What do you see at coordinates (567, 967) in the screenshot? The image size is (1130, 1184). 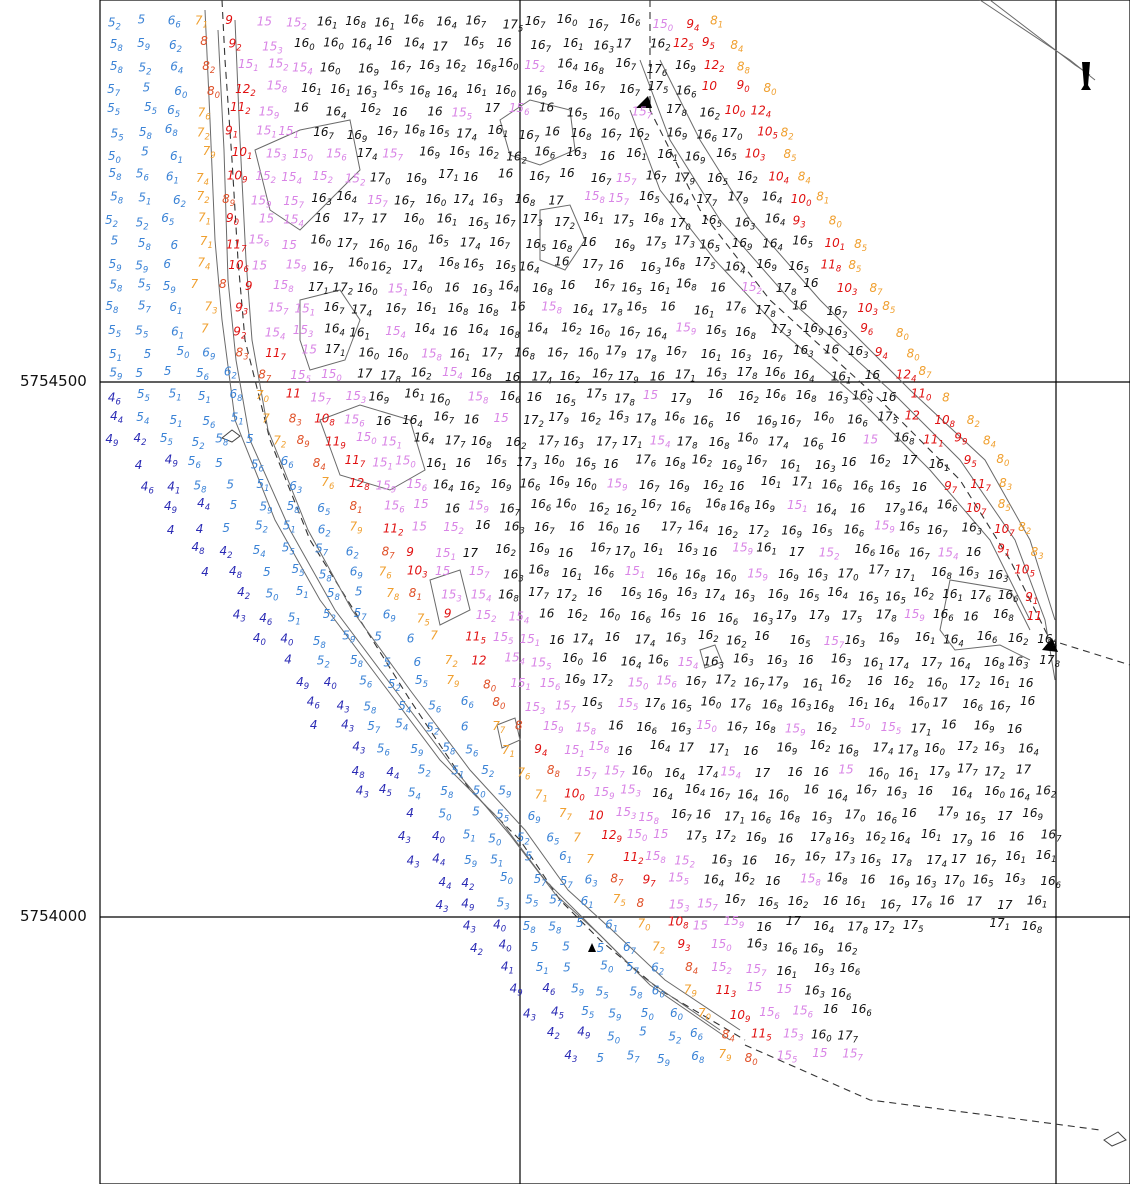 I see `sounding: 5` at bounding box center [567, 967].